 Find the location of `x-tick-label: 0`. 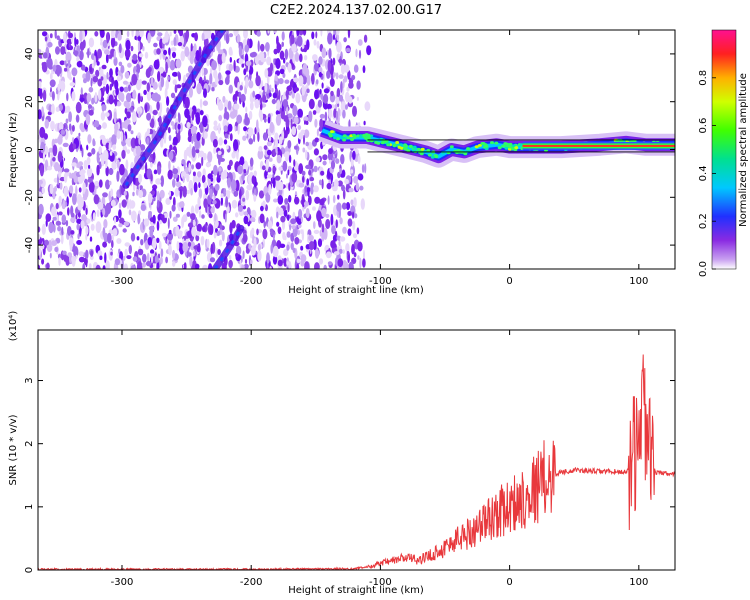

x-tick-label: 0 is located at coordinates (509, 281).